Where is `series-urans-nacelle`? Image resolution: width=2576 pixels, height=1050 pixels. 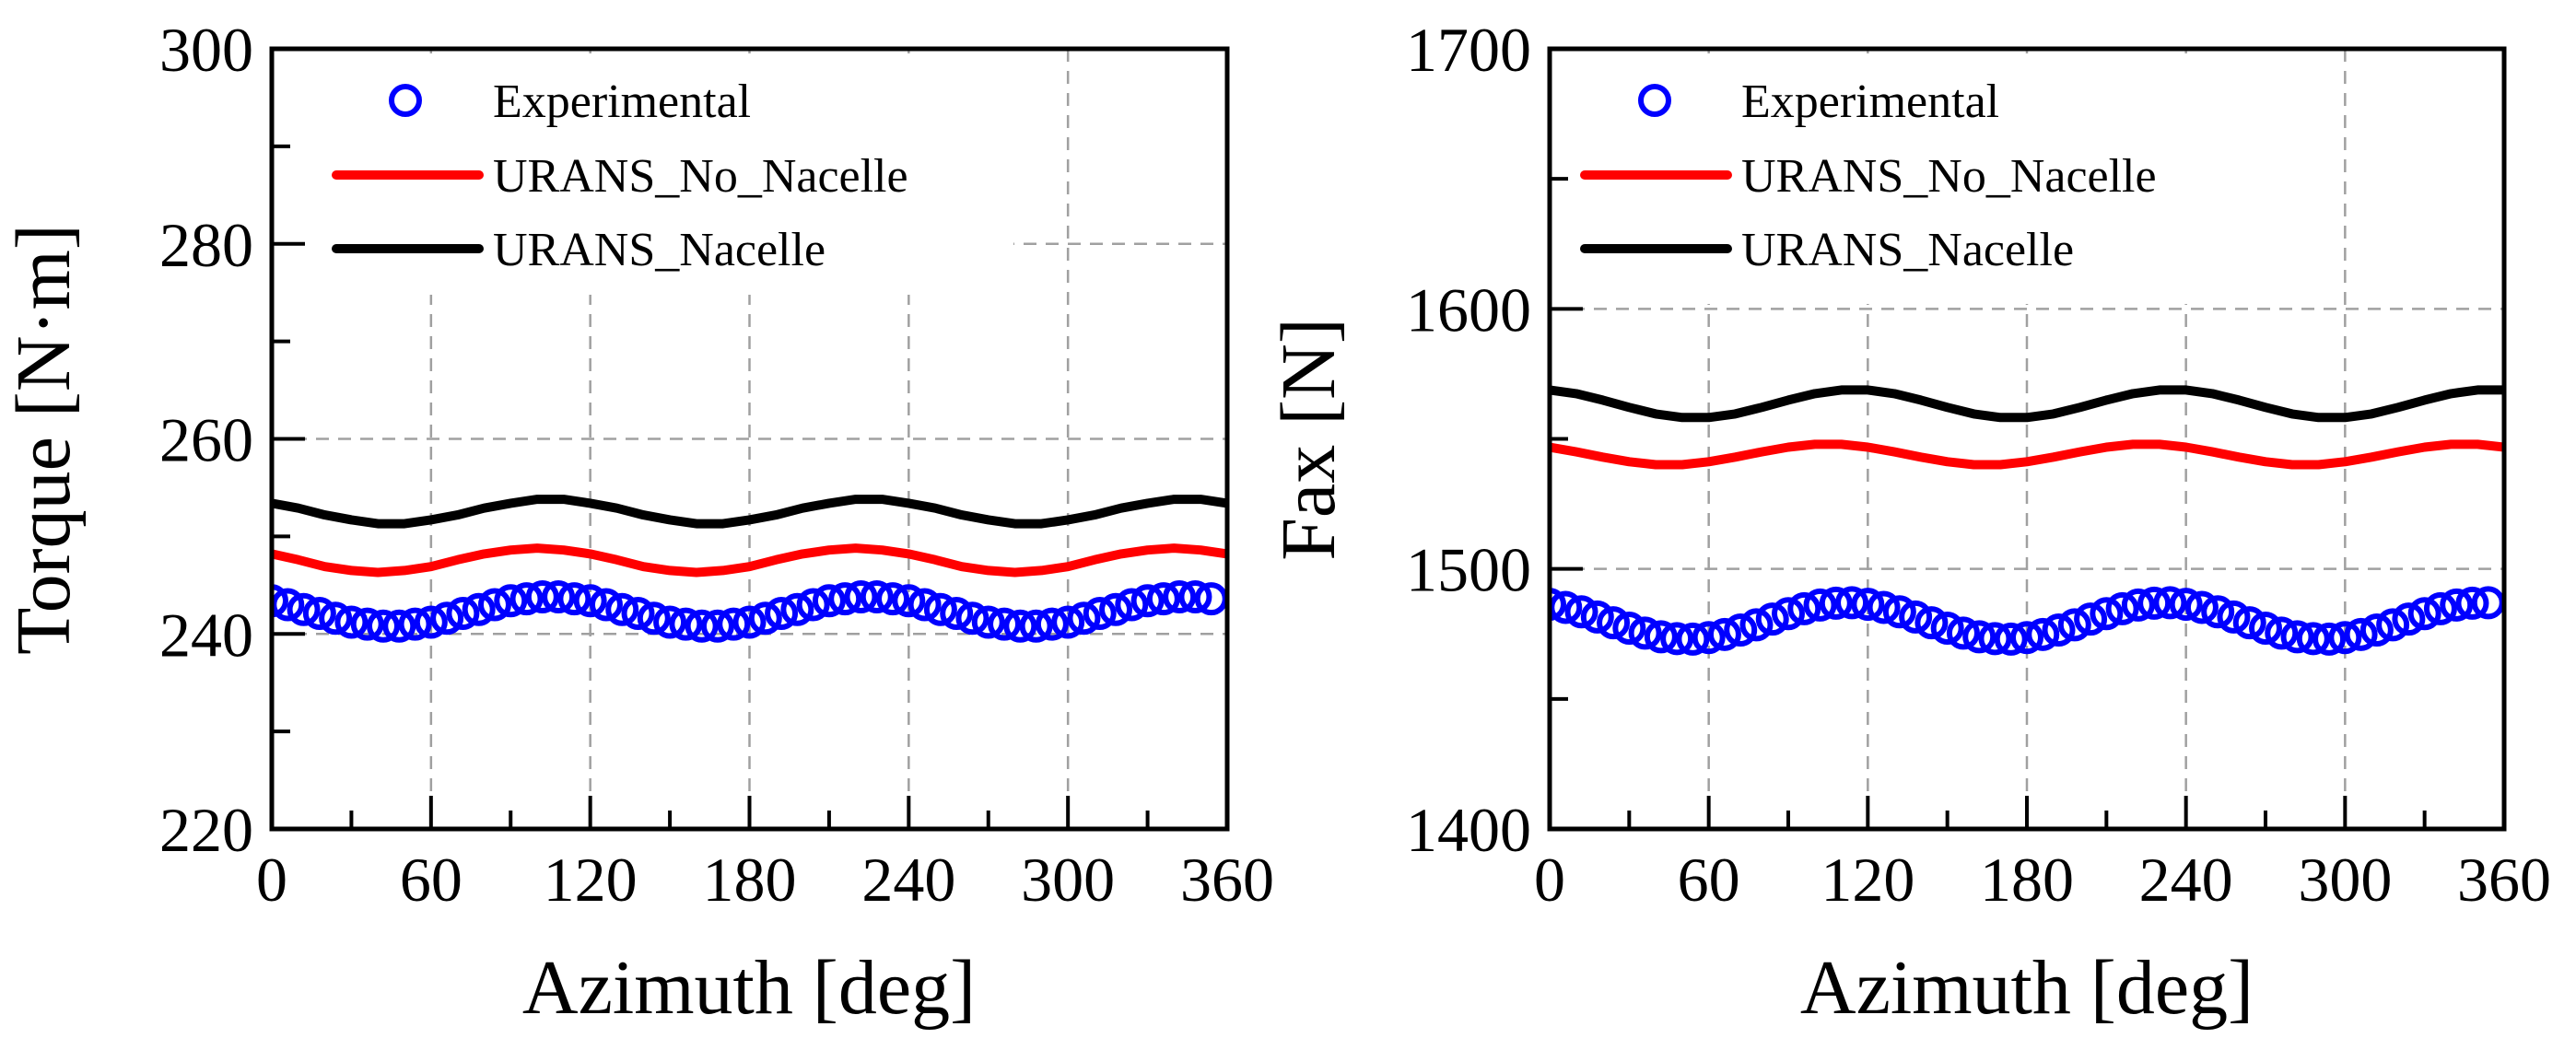
series-urans-nacelle is located at coordinates (749, 512).